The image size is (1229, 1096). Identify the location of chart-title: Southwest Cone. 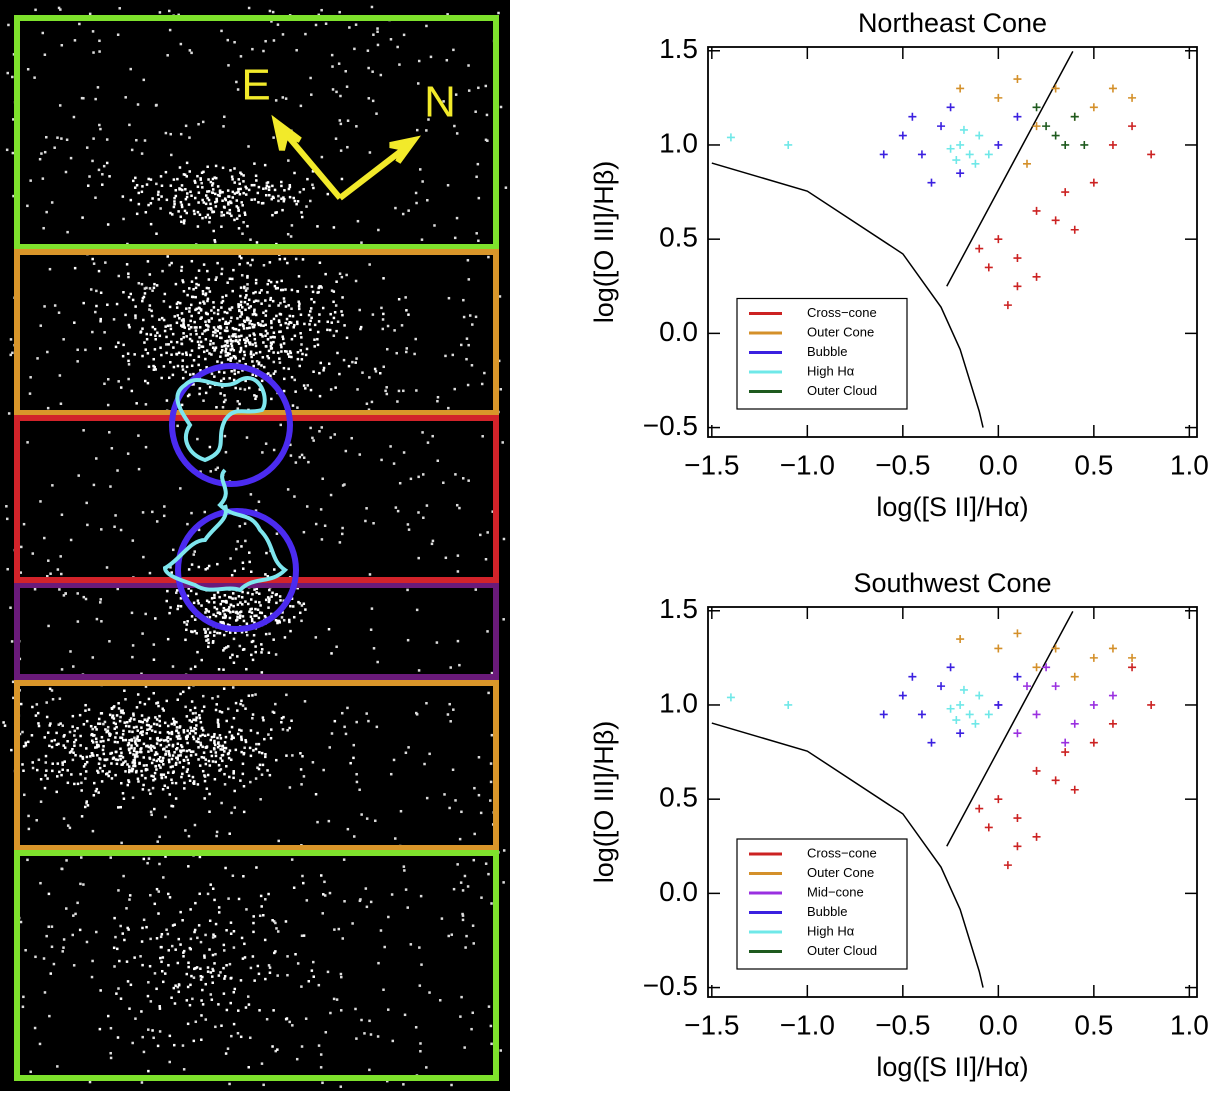
(952, 583).